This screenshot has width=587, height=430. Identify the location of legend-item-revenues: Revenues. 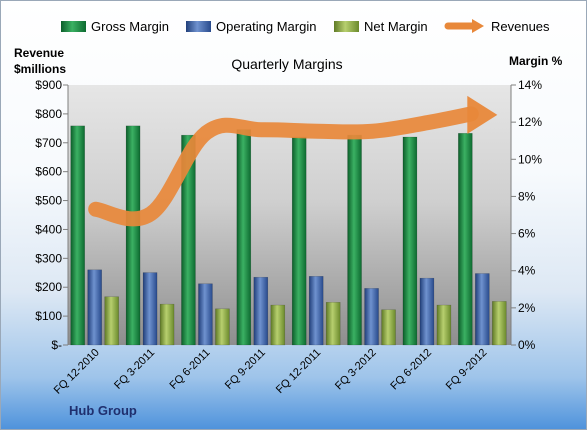
(497, 26).